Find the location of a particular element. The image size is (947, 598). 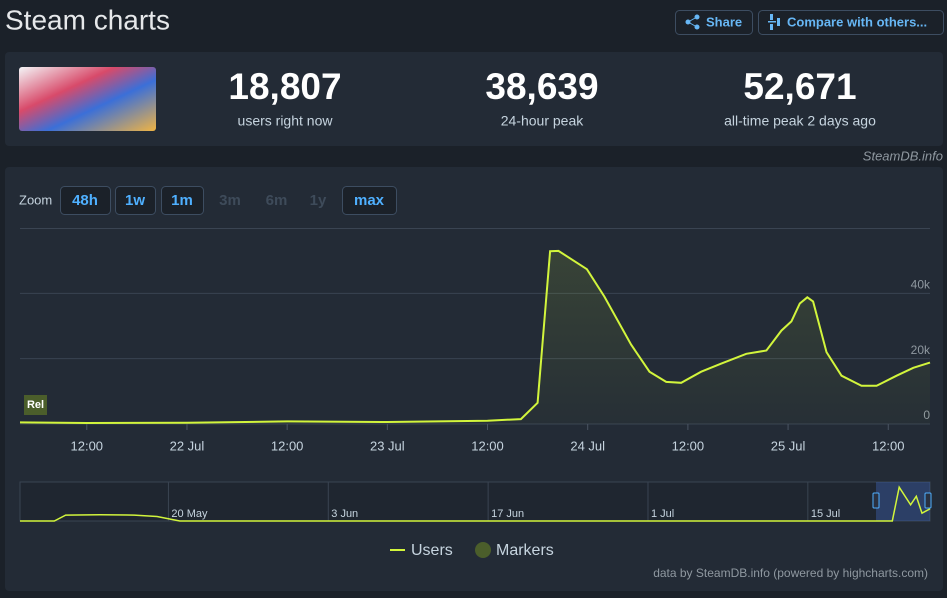

y-tick-label: 20k is located at coordinates (921, 350).